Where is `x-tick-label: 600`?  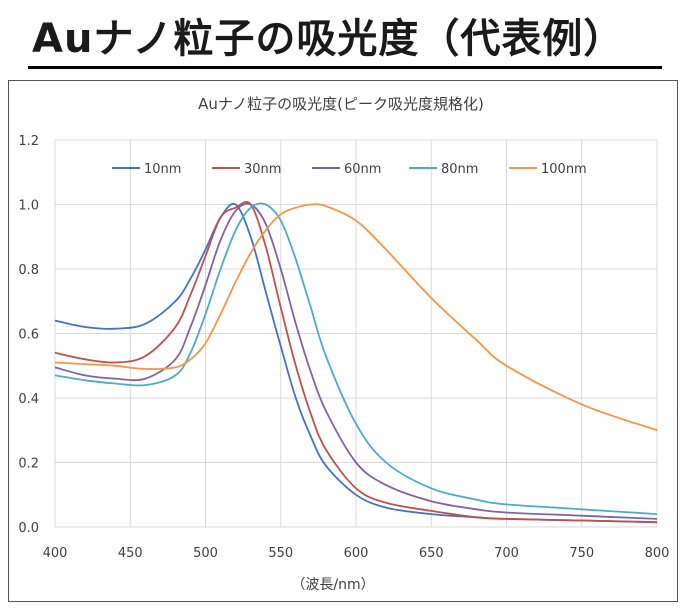
x-tick-label: 600 is located at coordinates (356, 553).